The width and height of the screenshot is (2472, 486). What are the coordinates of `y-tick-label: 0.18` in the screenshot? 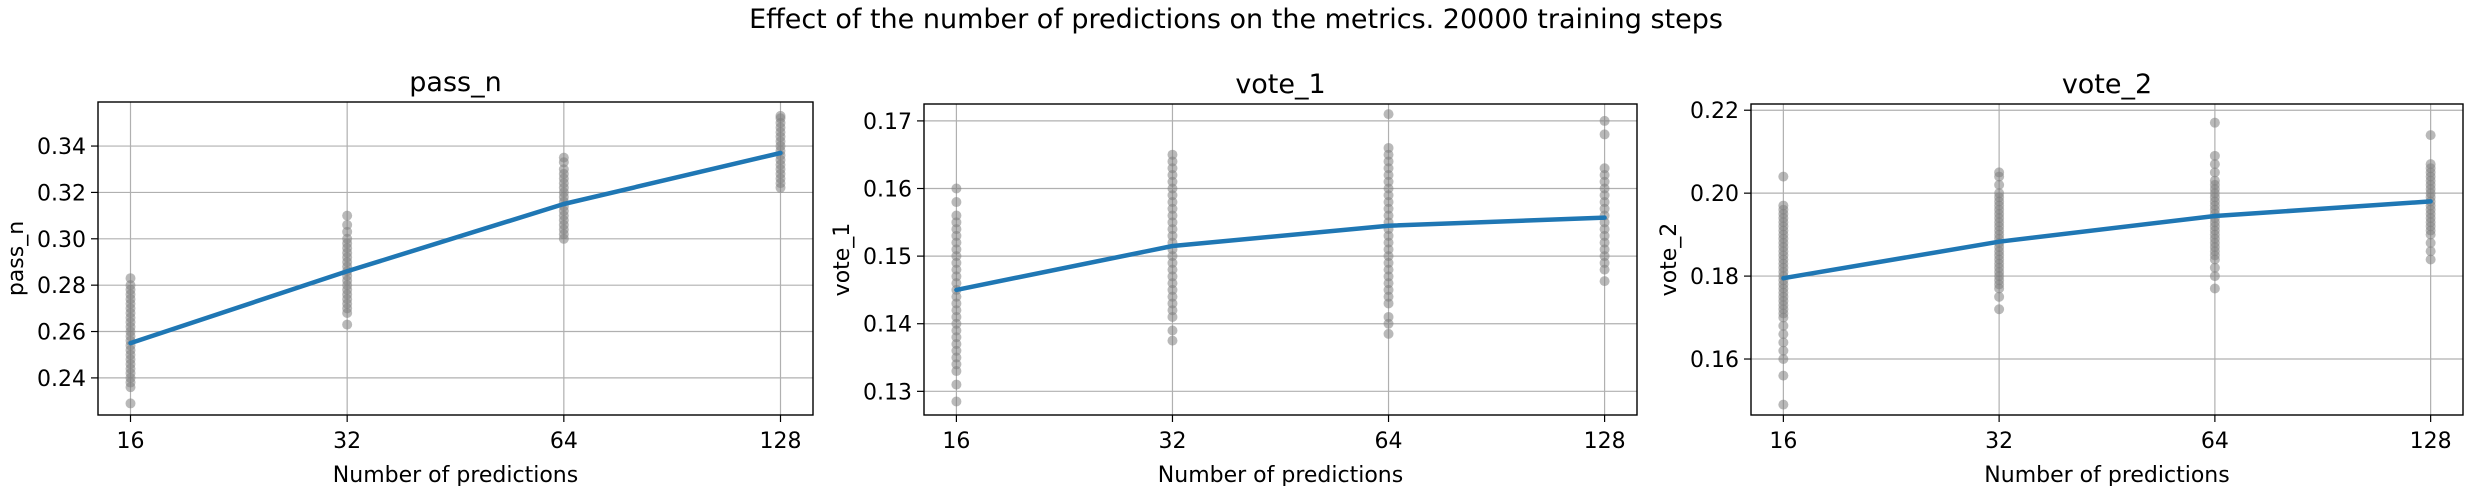 It's located at (1714, 277).